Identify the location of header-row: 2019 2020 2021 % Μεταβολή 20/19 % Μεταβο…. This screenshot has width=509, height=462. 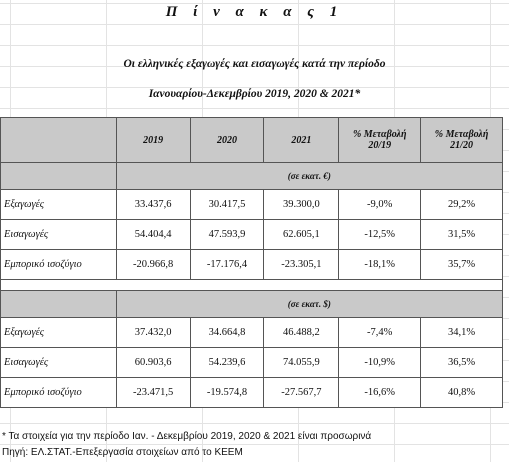
(251, 140).